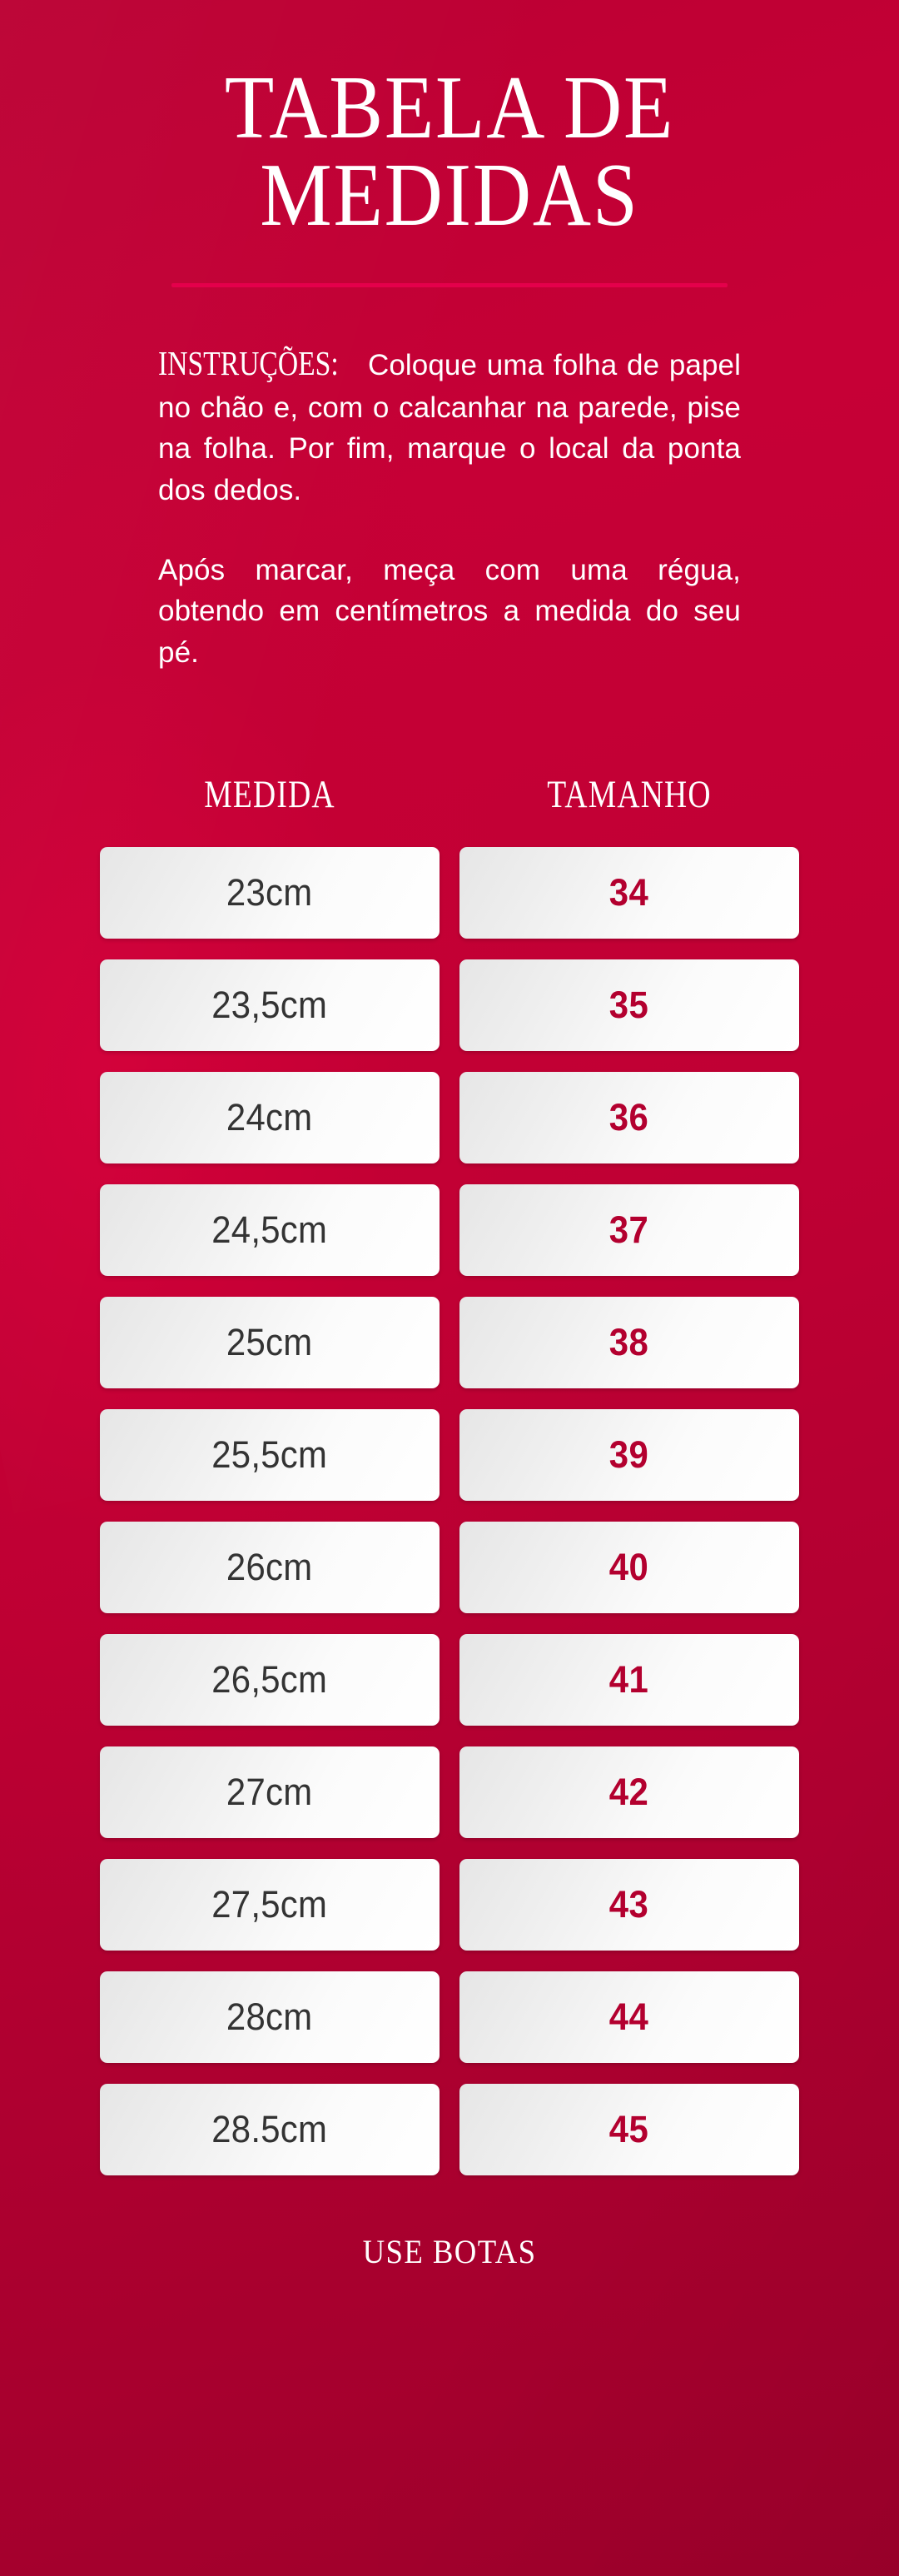 The width and height of the screenshot is (899, 2576). I want to click on column-header-medida: MEDIDA, so click(269, 794).